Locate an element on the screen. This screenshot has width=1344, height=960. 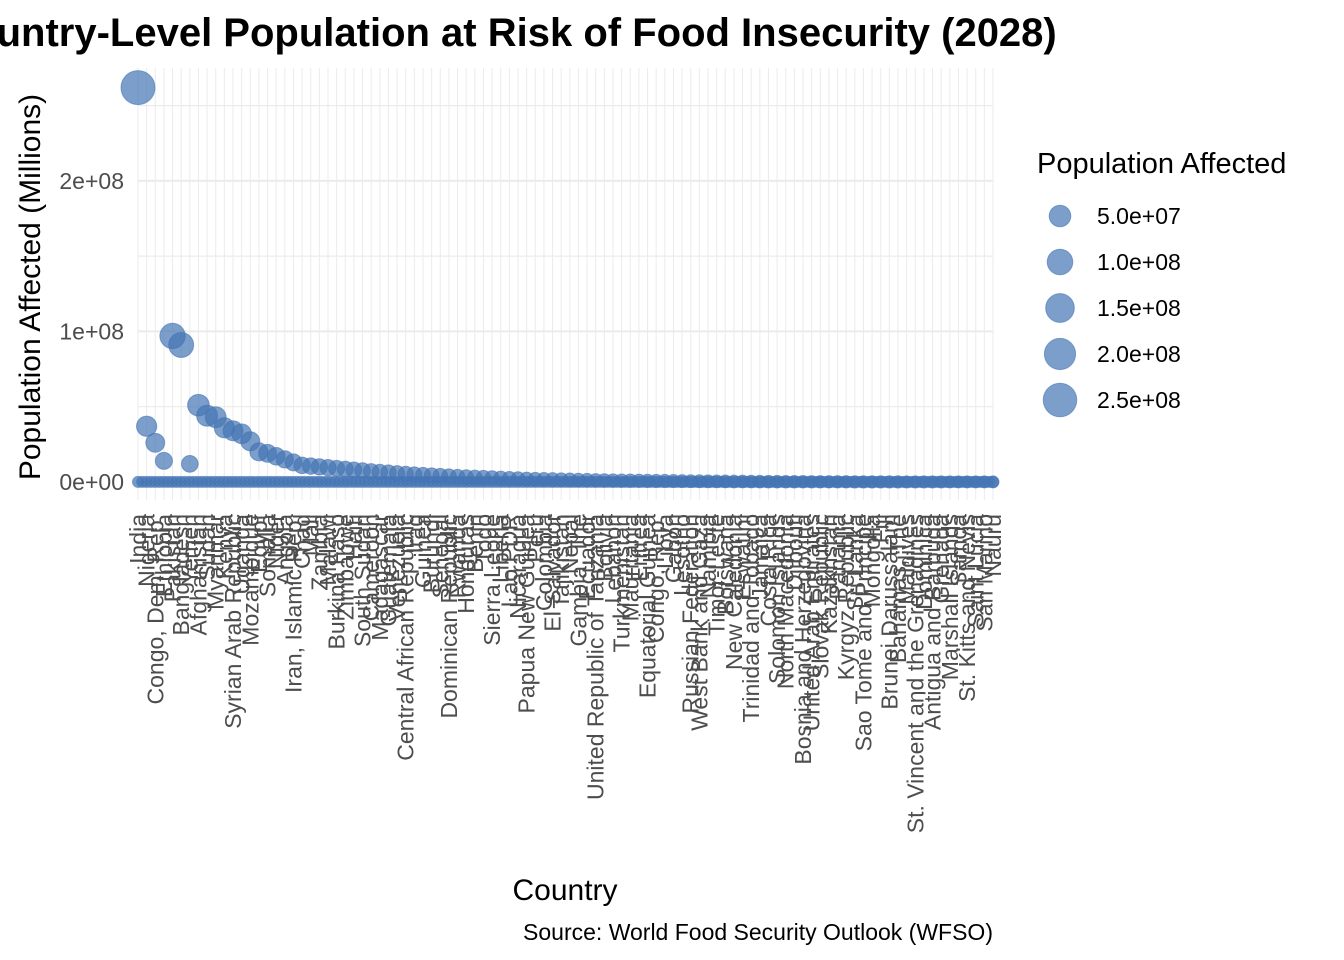
x-tick-label: San Marino is located at coordinates (984, 573).